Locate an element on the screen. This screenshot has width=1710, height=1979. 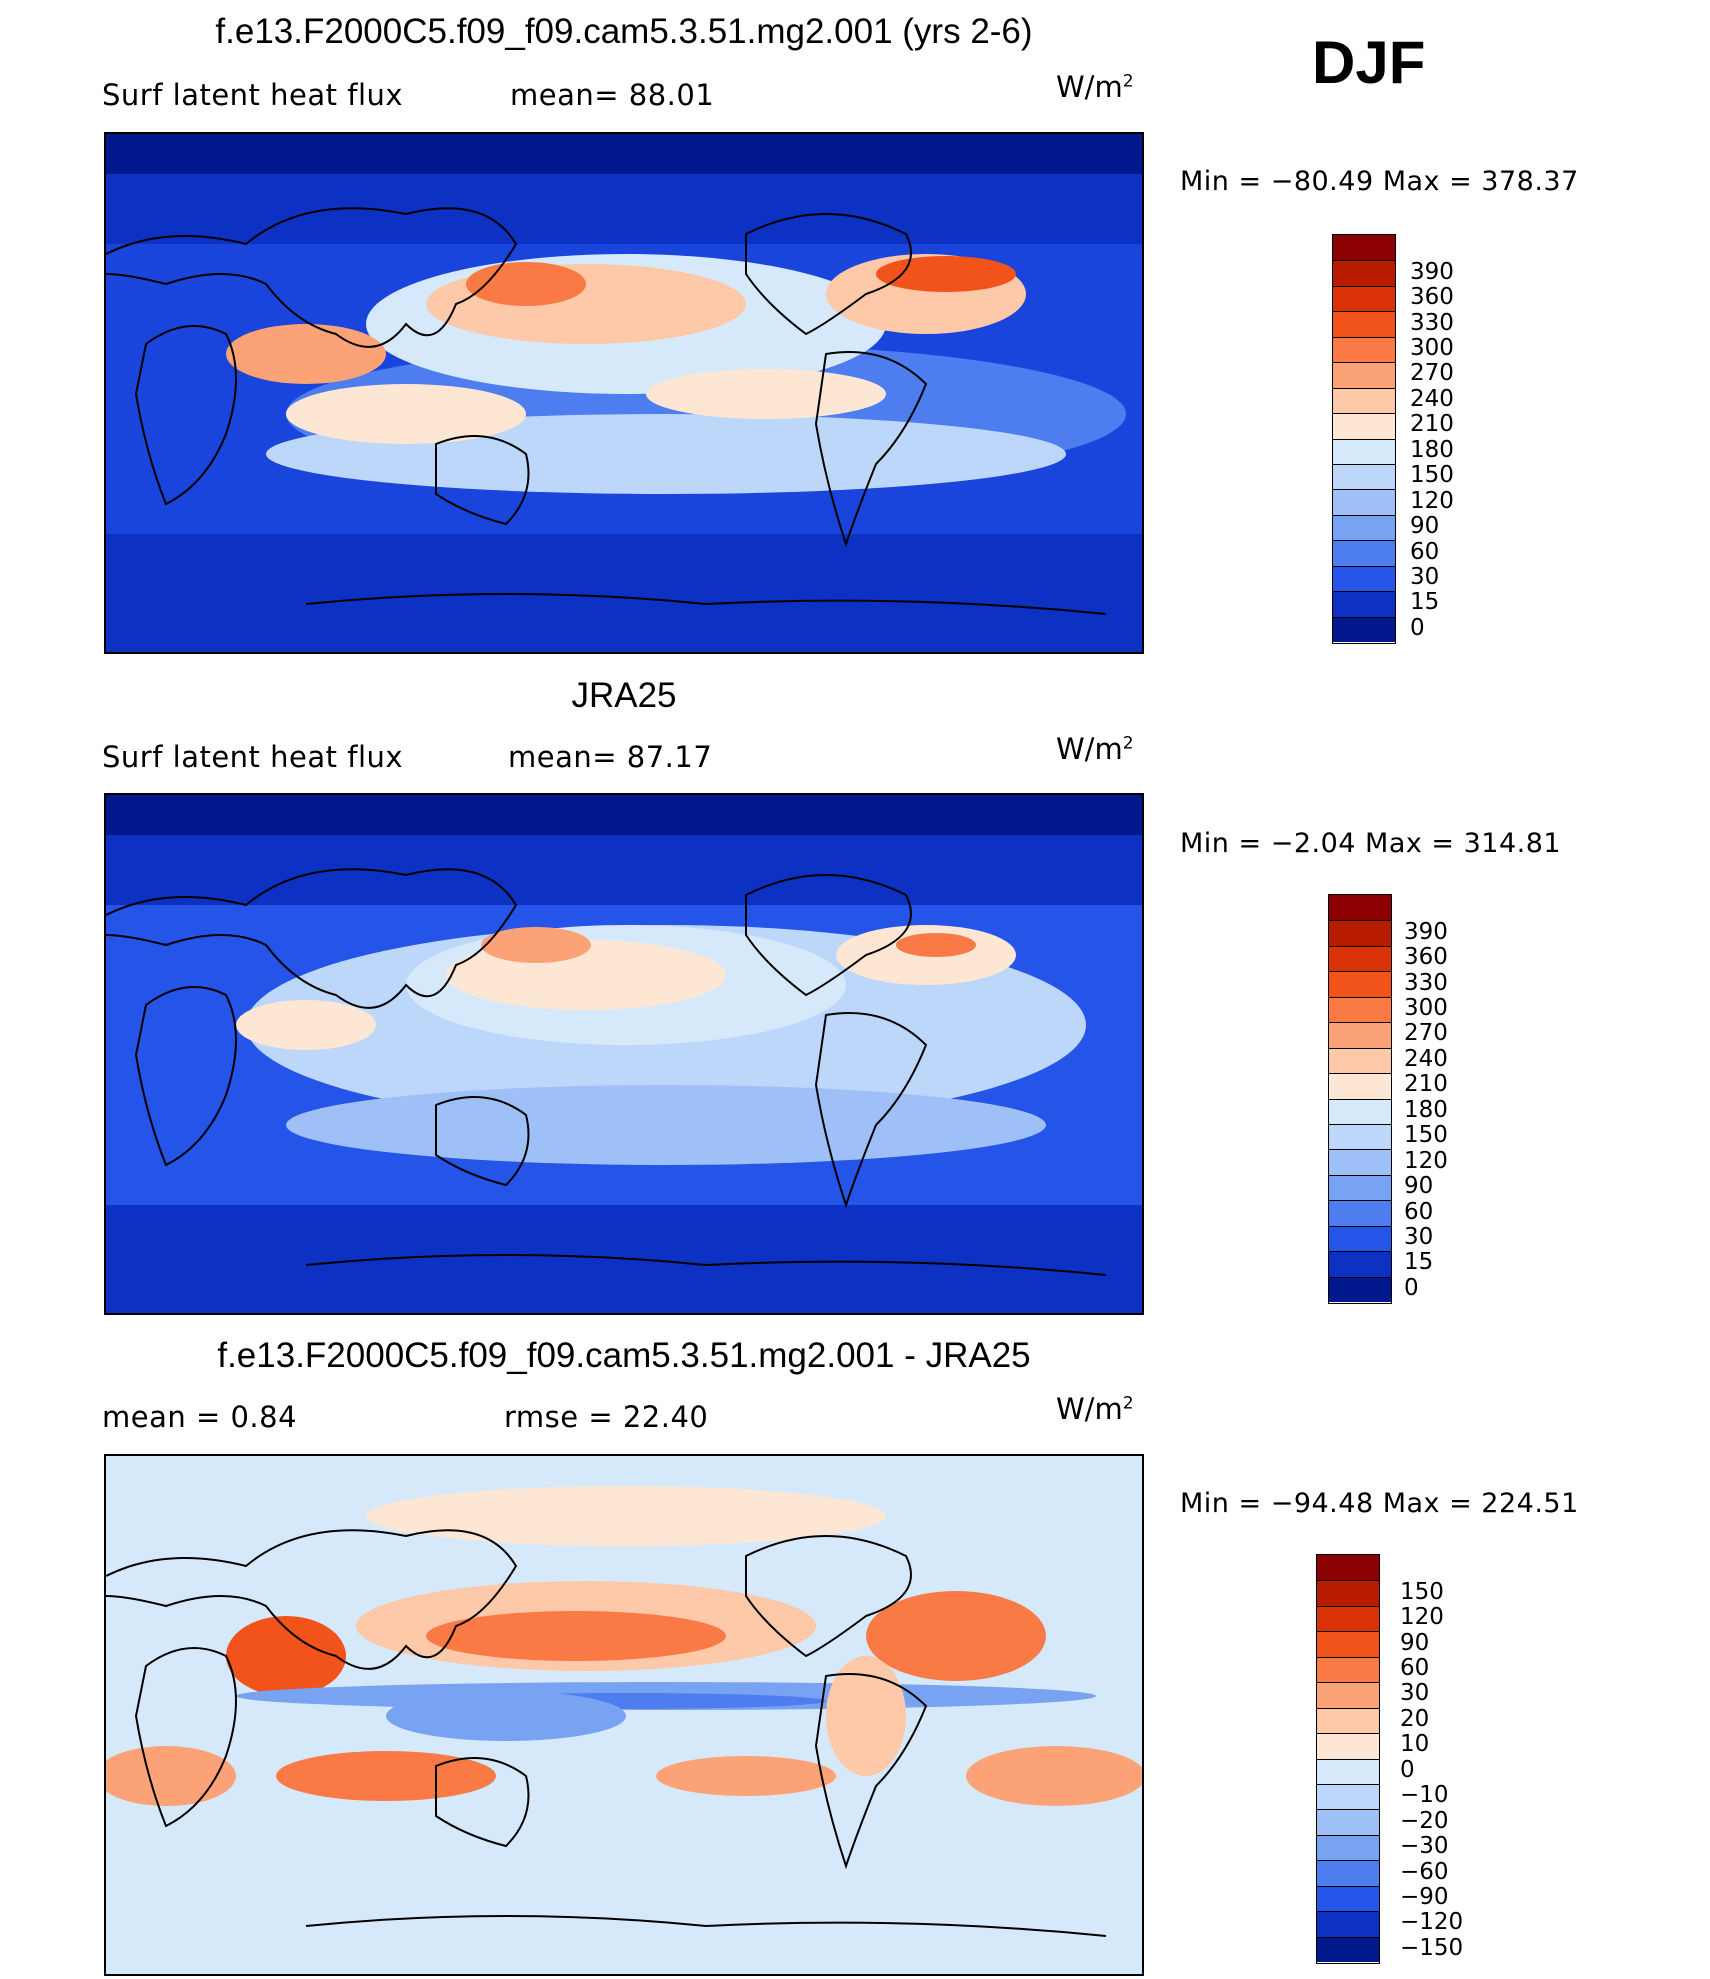
panel-1-mean-label: mean= 88.01 is located at coordinates (612, 95).